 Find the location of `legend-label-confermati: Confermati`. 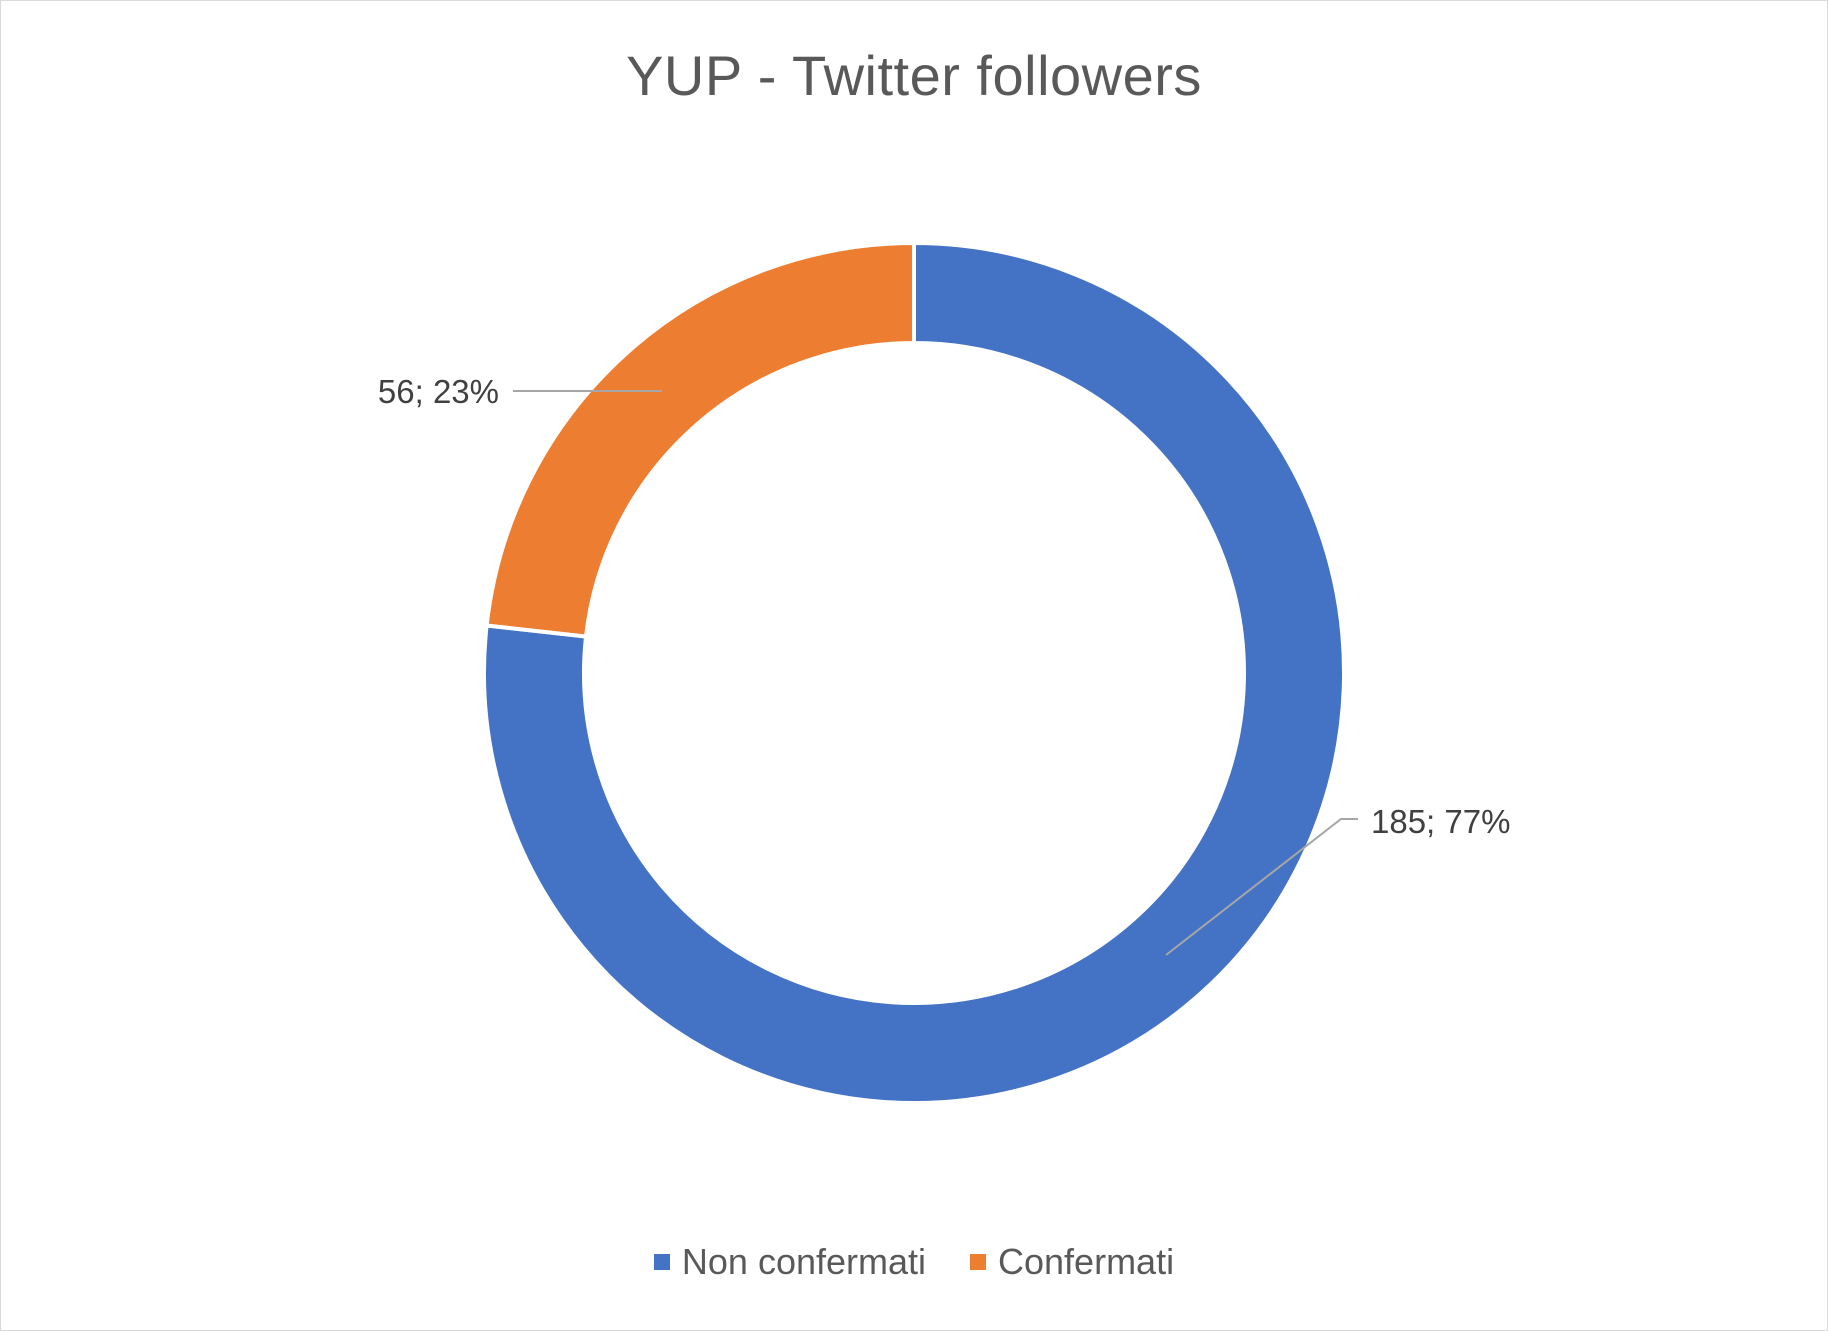

legend-label-confermati: Confermati is located at coordinates (1086, 1261).